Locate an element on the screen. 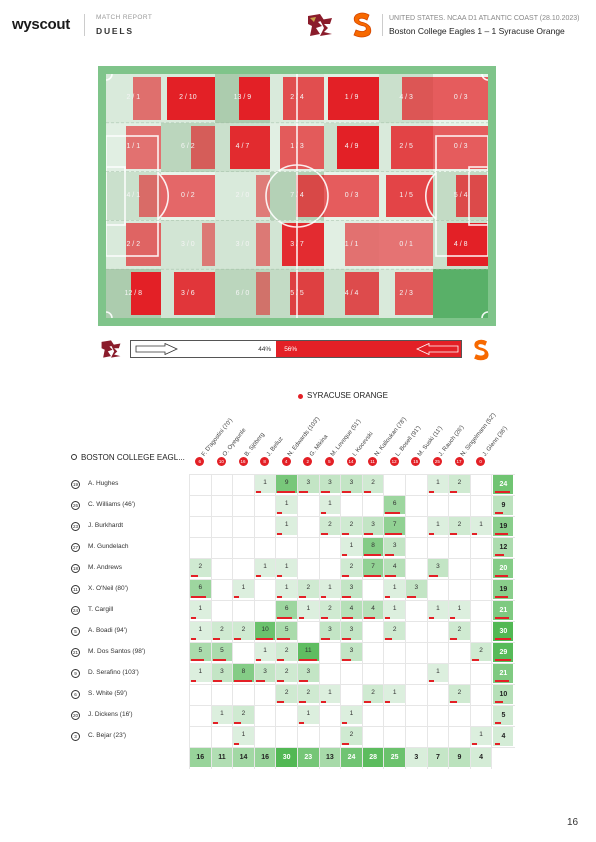  matrix-cell-value: 5 is located at coordinates (222, 650).